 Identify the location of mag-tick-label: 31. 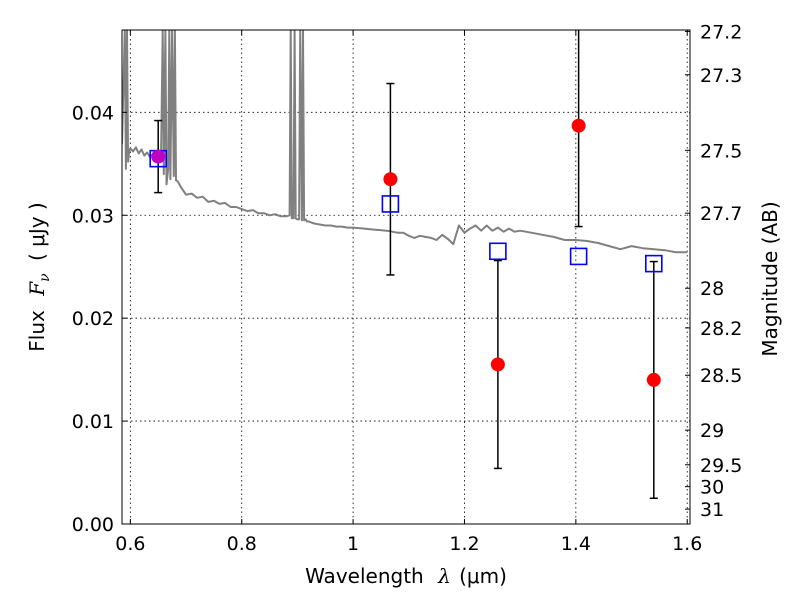
(712, 510).